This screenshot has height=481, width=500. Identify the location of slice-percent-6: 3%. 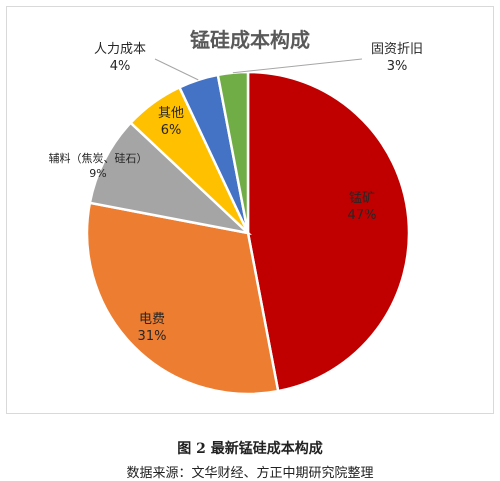
(397, 66).